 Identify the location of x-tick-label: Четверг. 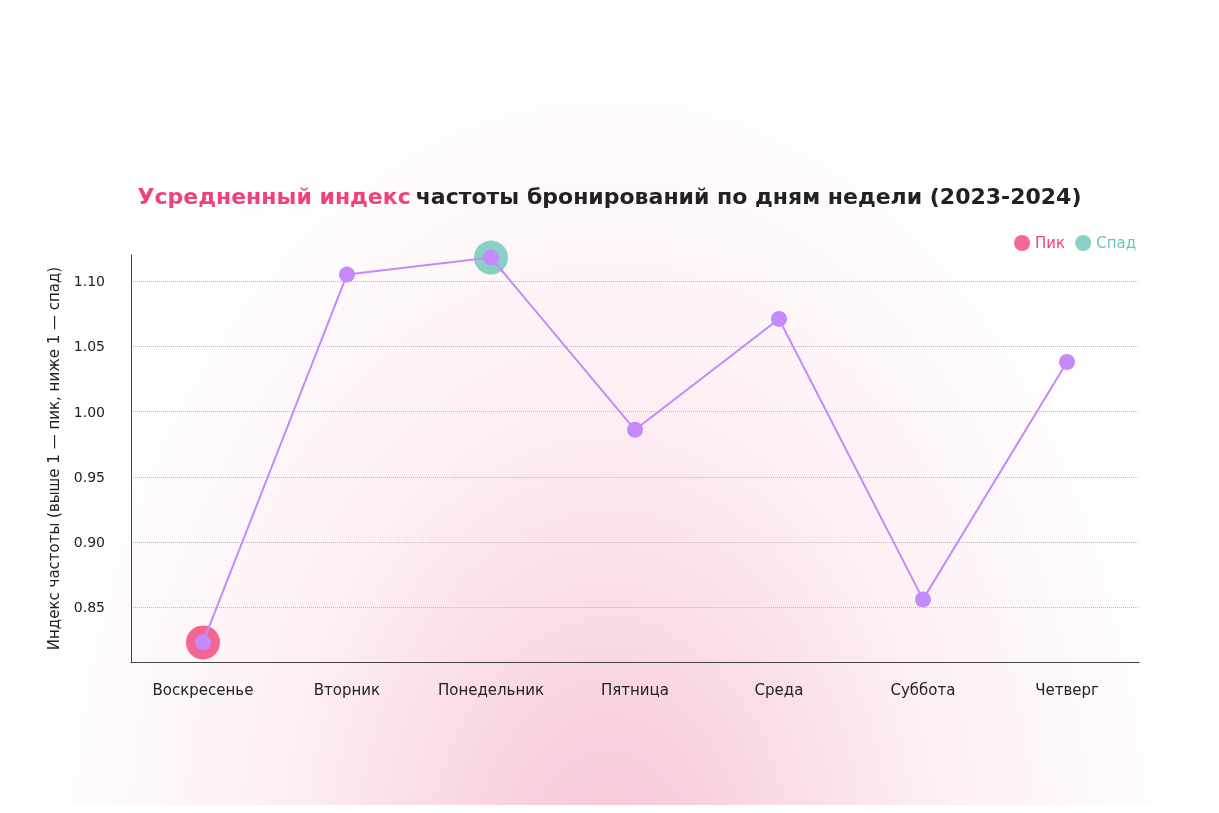
(1067, 689).